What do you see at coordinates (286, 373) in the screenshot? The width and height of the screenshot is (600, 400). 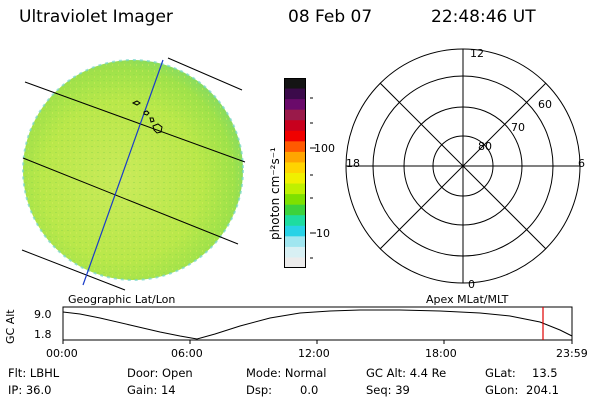 I see `mode-status: Mode: Normal` at bounding box center [286, 373].